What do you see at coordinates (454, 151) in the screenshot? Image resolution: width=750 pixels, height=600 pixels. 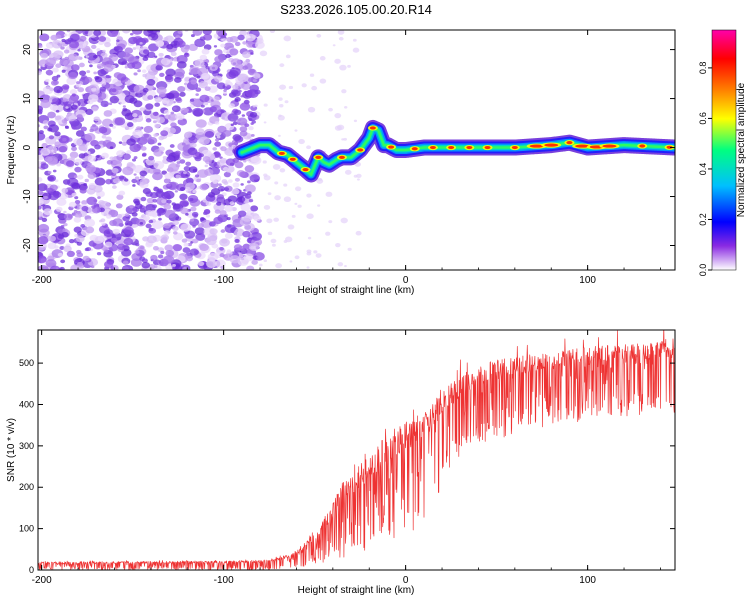 I see `spectrogram-ridge` at bounding box center [454, 151].